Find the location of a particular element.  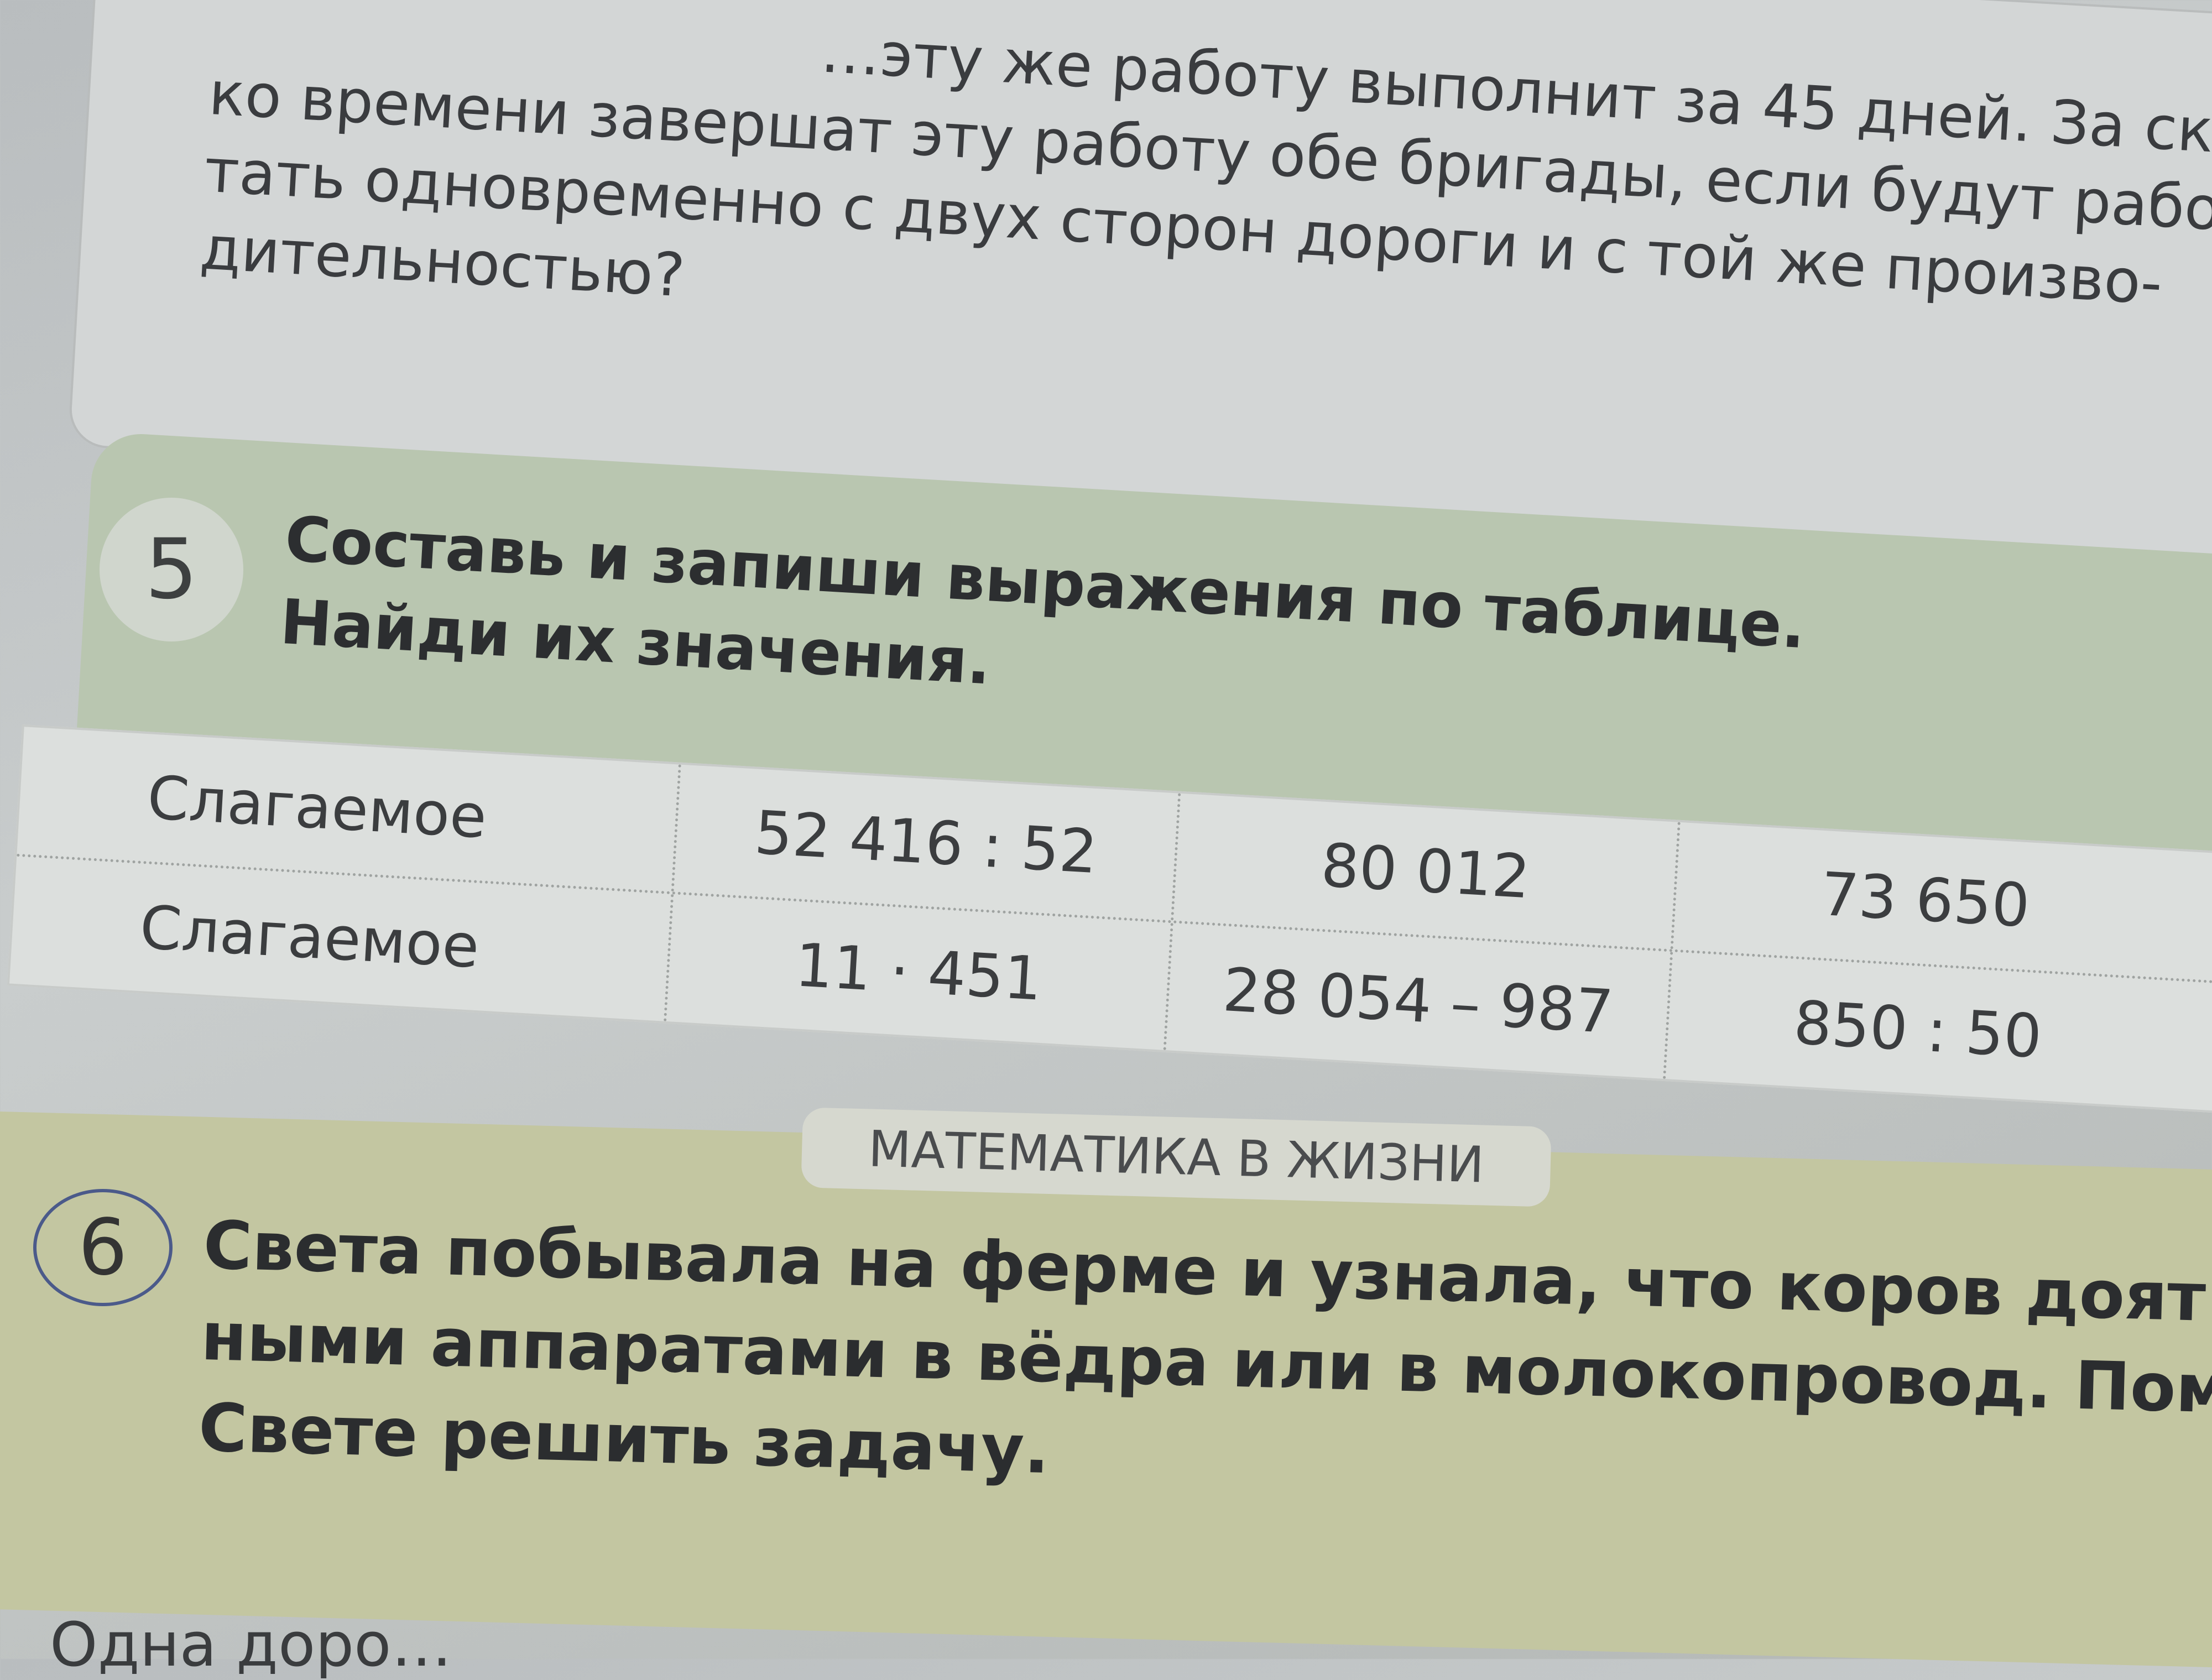

table-cell: 52 416 : 52 is located at coordinates (928, 842).